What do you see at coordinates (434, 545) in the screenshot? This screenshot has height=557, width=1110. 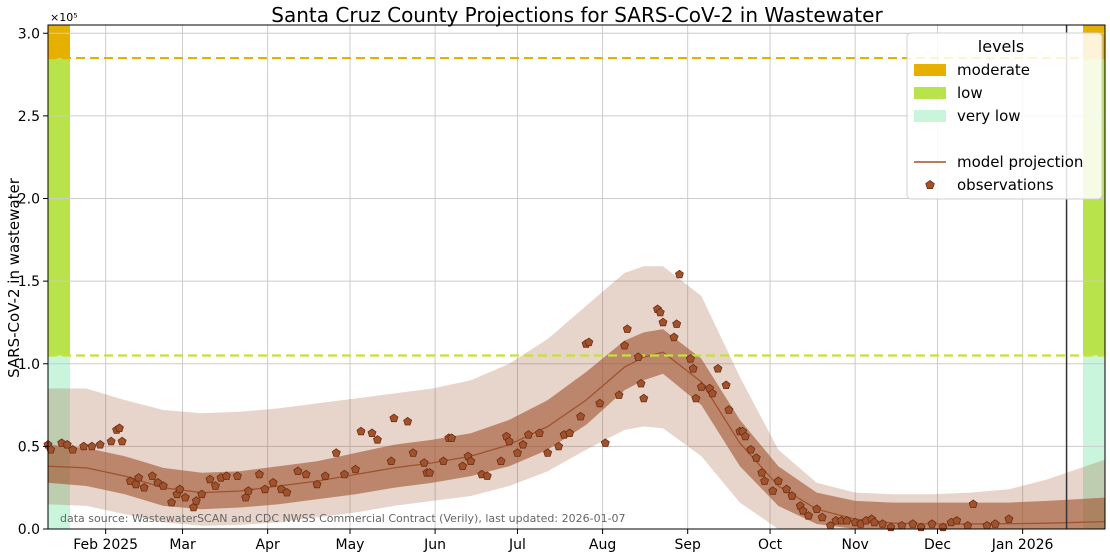 I see `x-tick-label: Jun` at bounding box center [434, 545].